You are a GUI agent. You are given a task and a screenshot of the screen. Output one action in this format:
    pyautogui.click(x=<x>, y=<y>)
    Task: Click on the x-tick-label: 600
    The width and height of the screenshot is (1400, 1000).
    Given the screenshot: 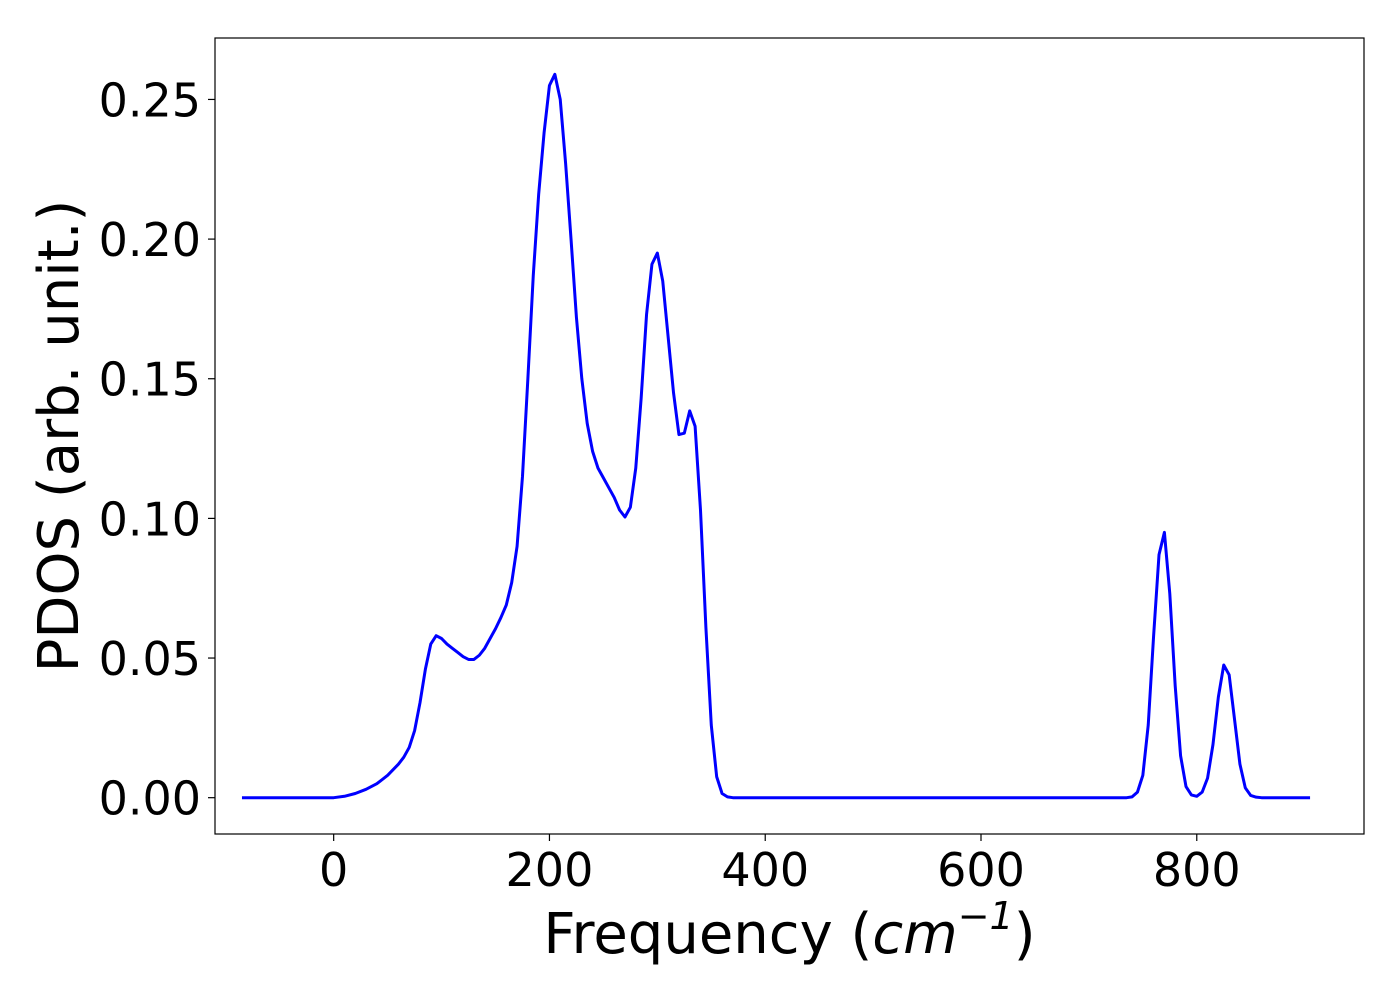 What is the action you would take?
    pyautogui.click(x=981, y=870)
    